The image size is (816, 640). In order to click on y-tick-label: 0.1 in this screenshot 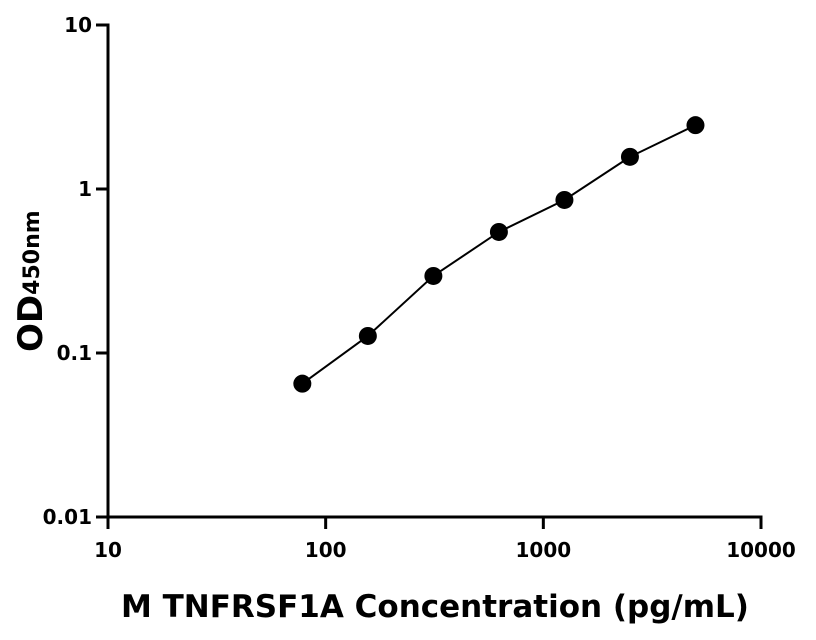, I will do `click(74, 353)`.